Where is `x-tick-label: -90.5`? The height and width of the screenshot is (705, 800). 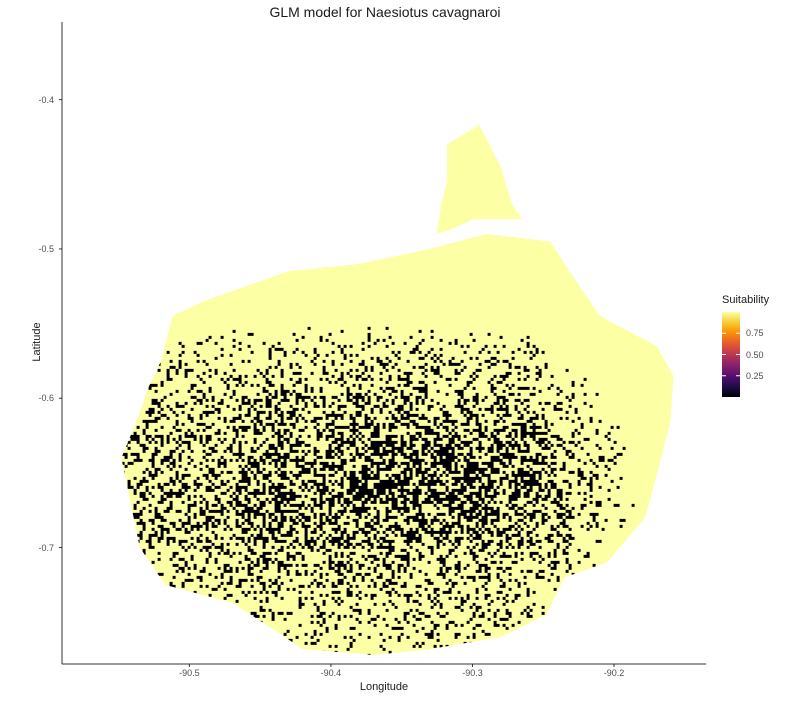 x-tick-label: -90.5 is located at coordinates (189, 673).